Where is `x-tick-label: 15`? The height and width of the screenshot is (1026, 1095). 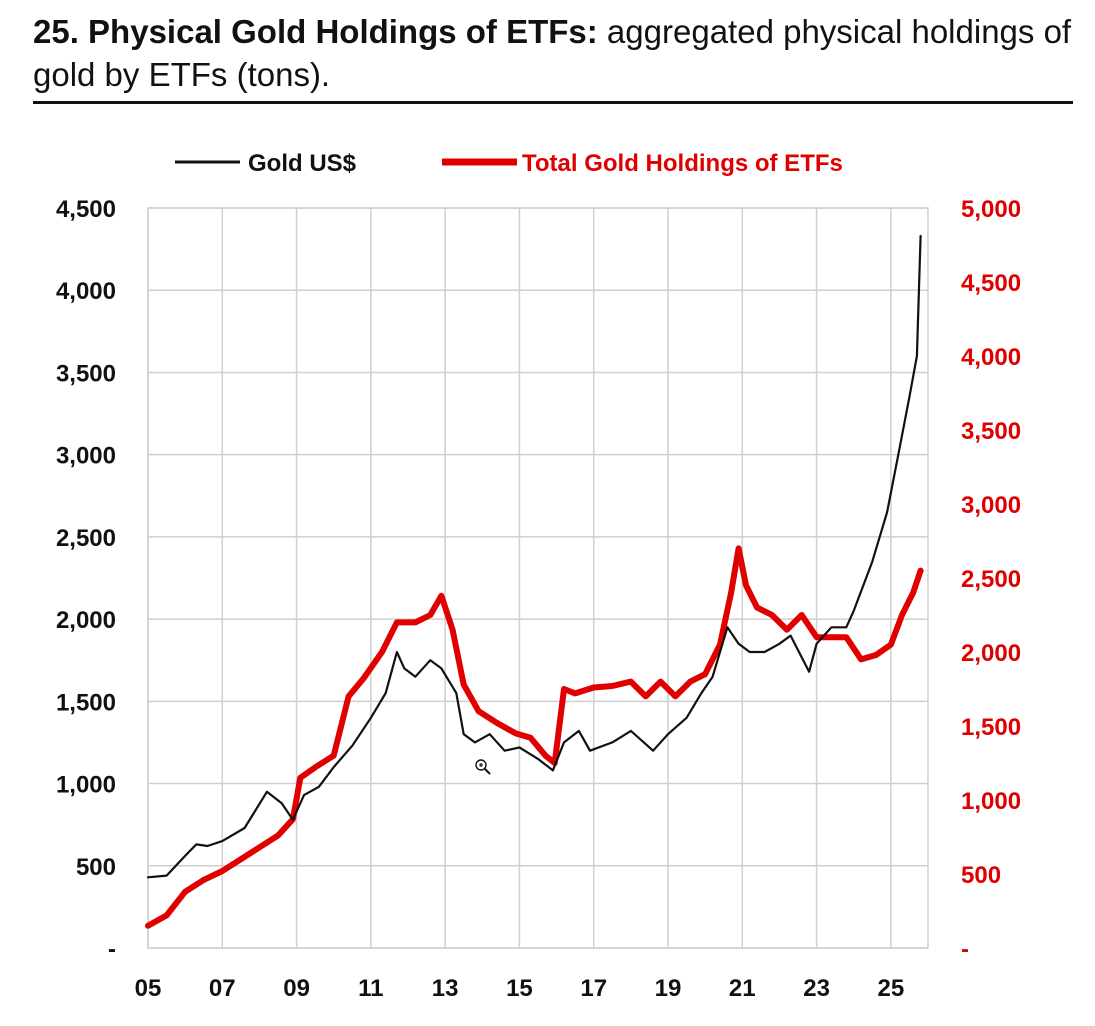
x-tick-label: 15 is located at coordinates (519, 988).